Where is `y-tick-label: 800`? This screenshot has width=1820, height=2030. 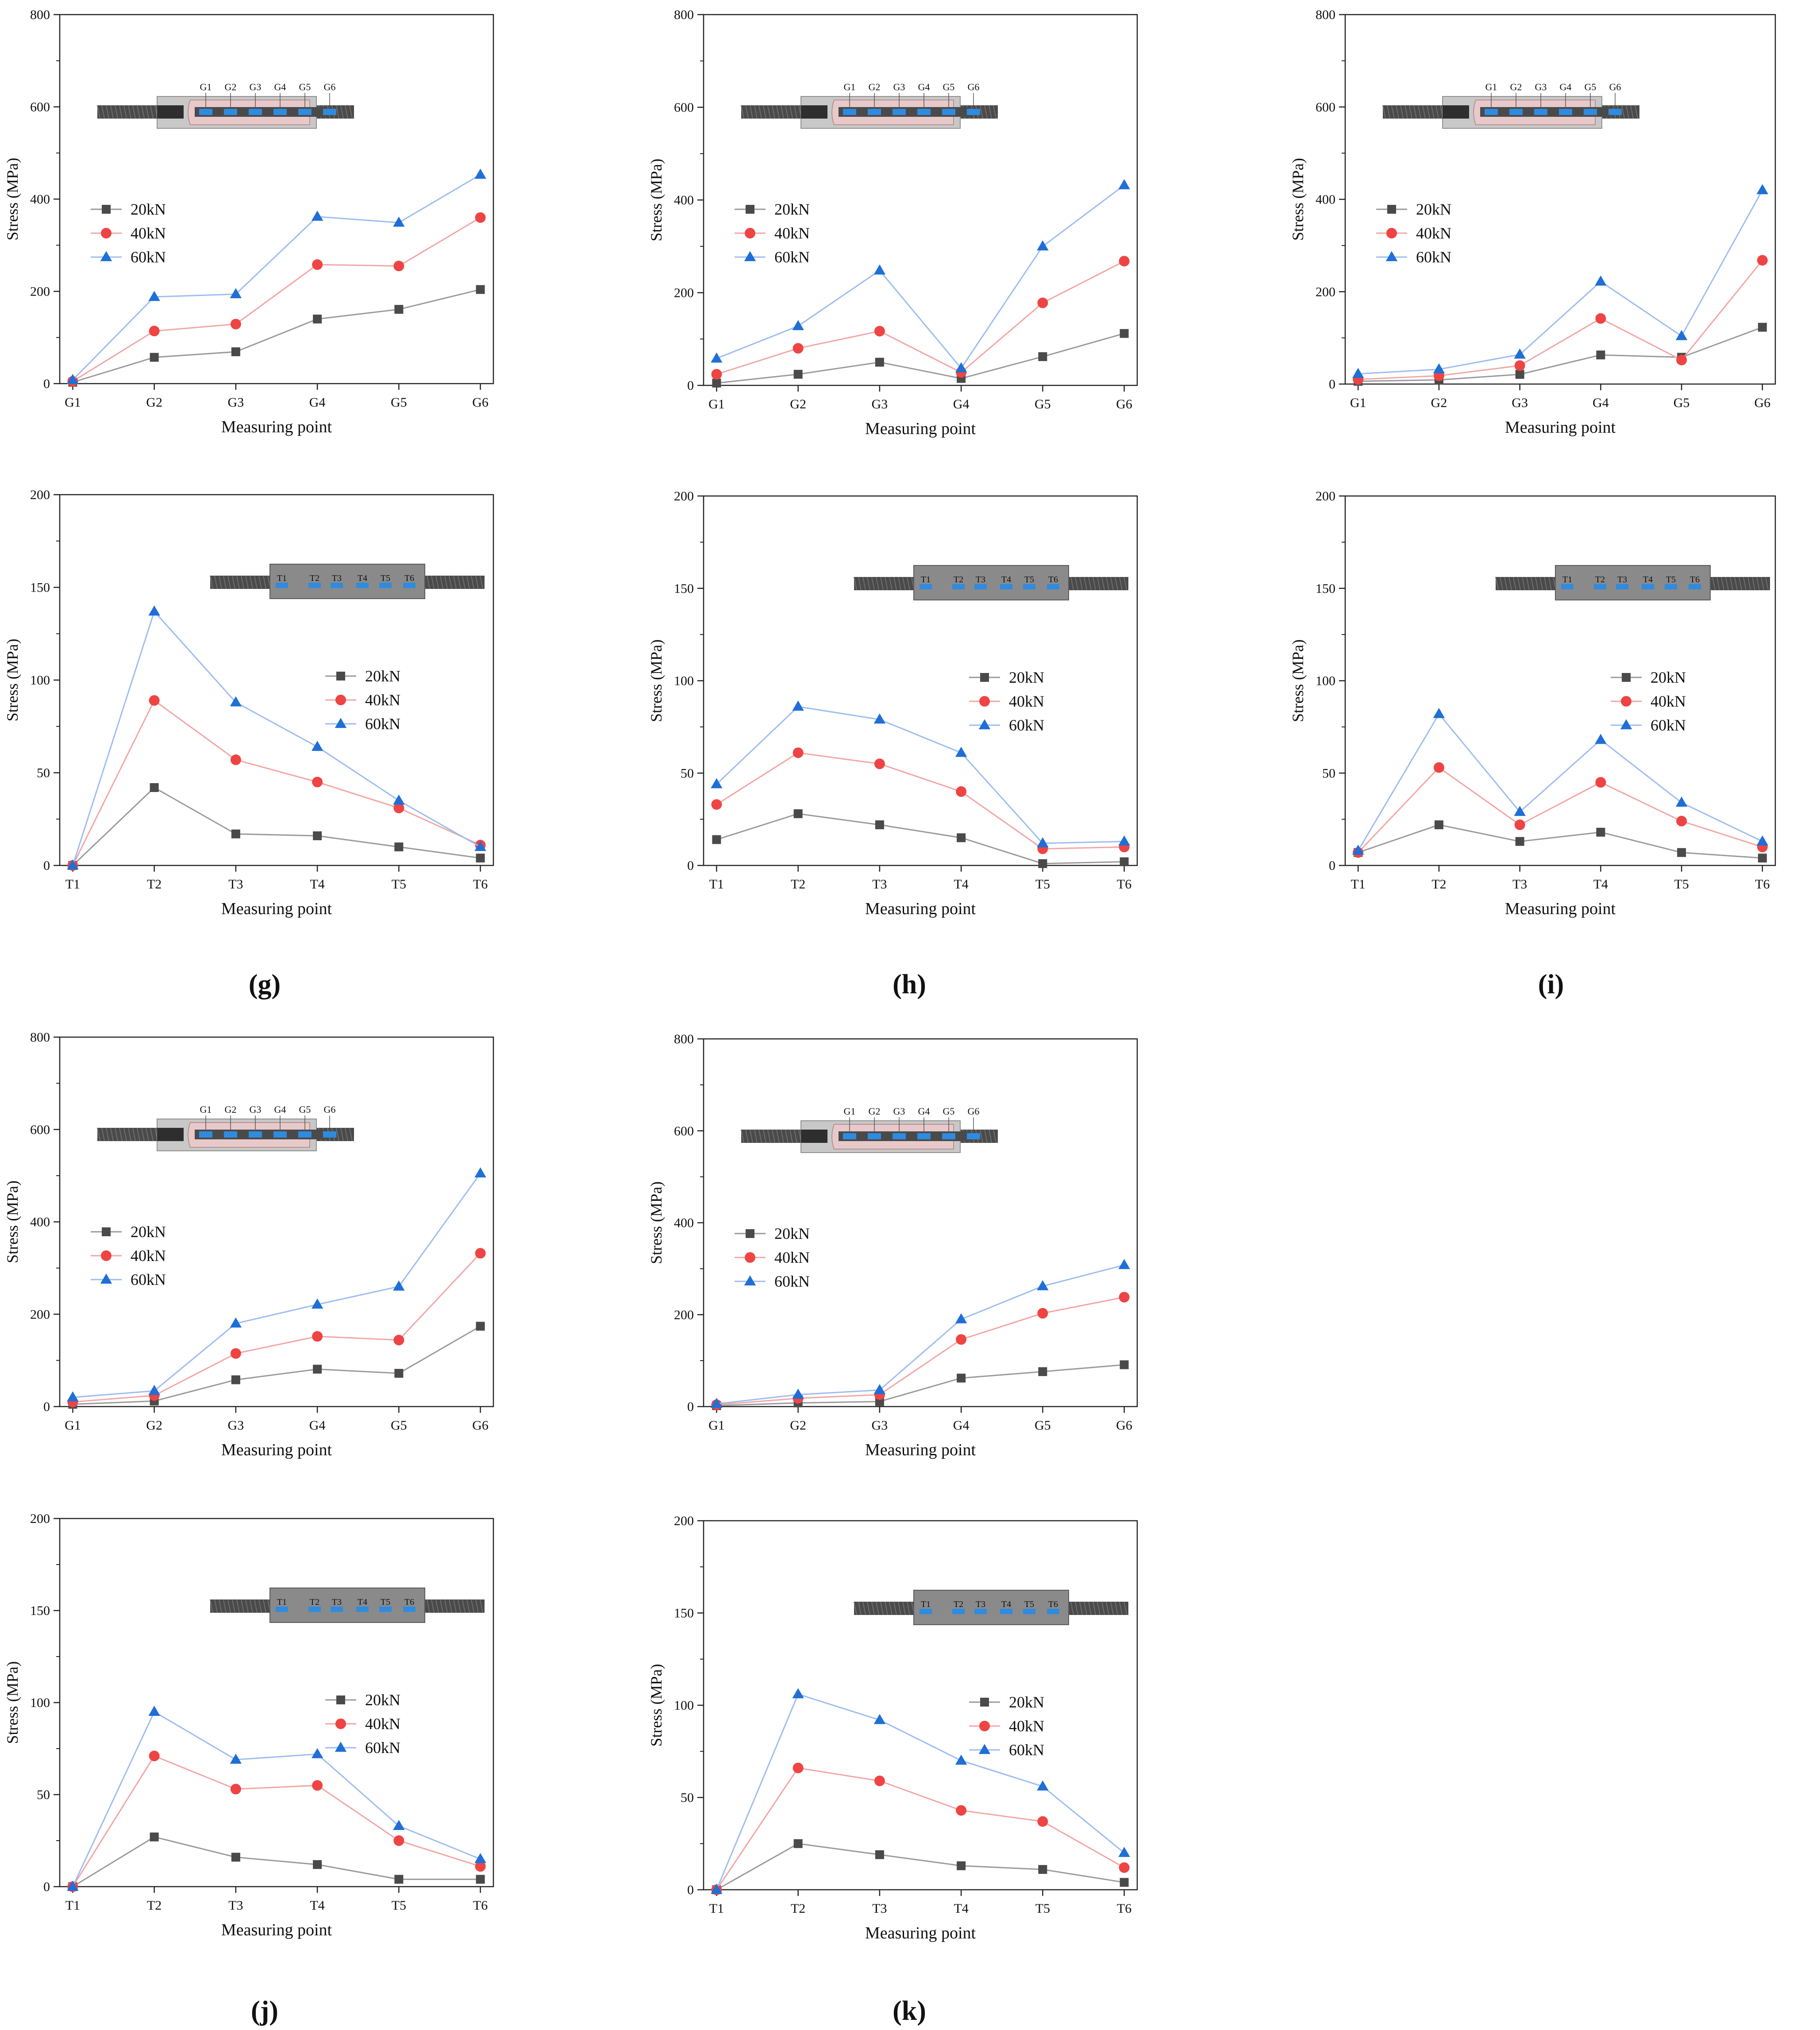 y-tick-label: 800 is located at coordinates (684, 1039).